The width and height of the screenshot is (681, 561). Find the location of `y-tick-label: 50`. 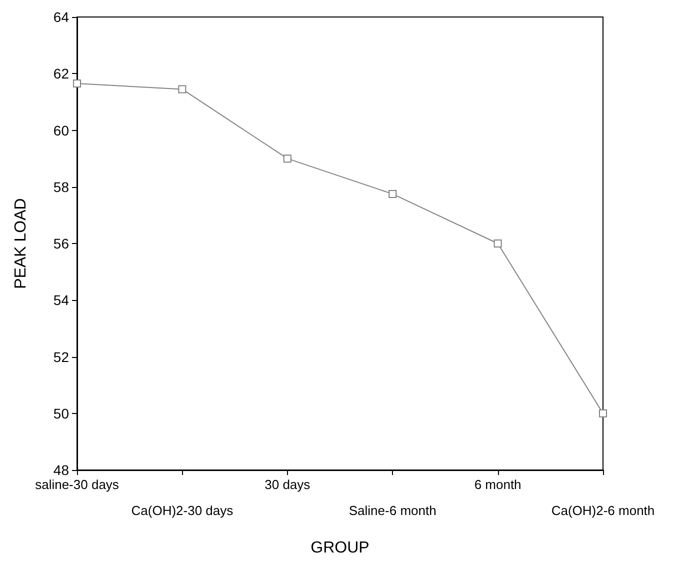

y-tick-label: 50 is located at coordinates (61, 413).